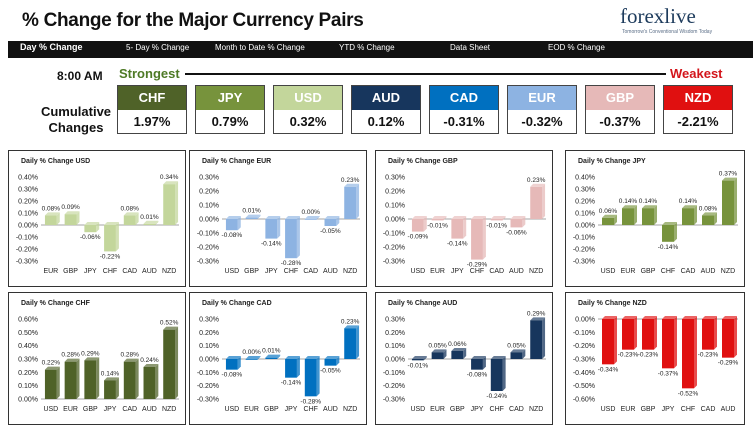  What do you see at coordinates (209, 346) in the screenshot?
I see `y-tick-label: 0.10%` at bounding box center [209, 346].